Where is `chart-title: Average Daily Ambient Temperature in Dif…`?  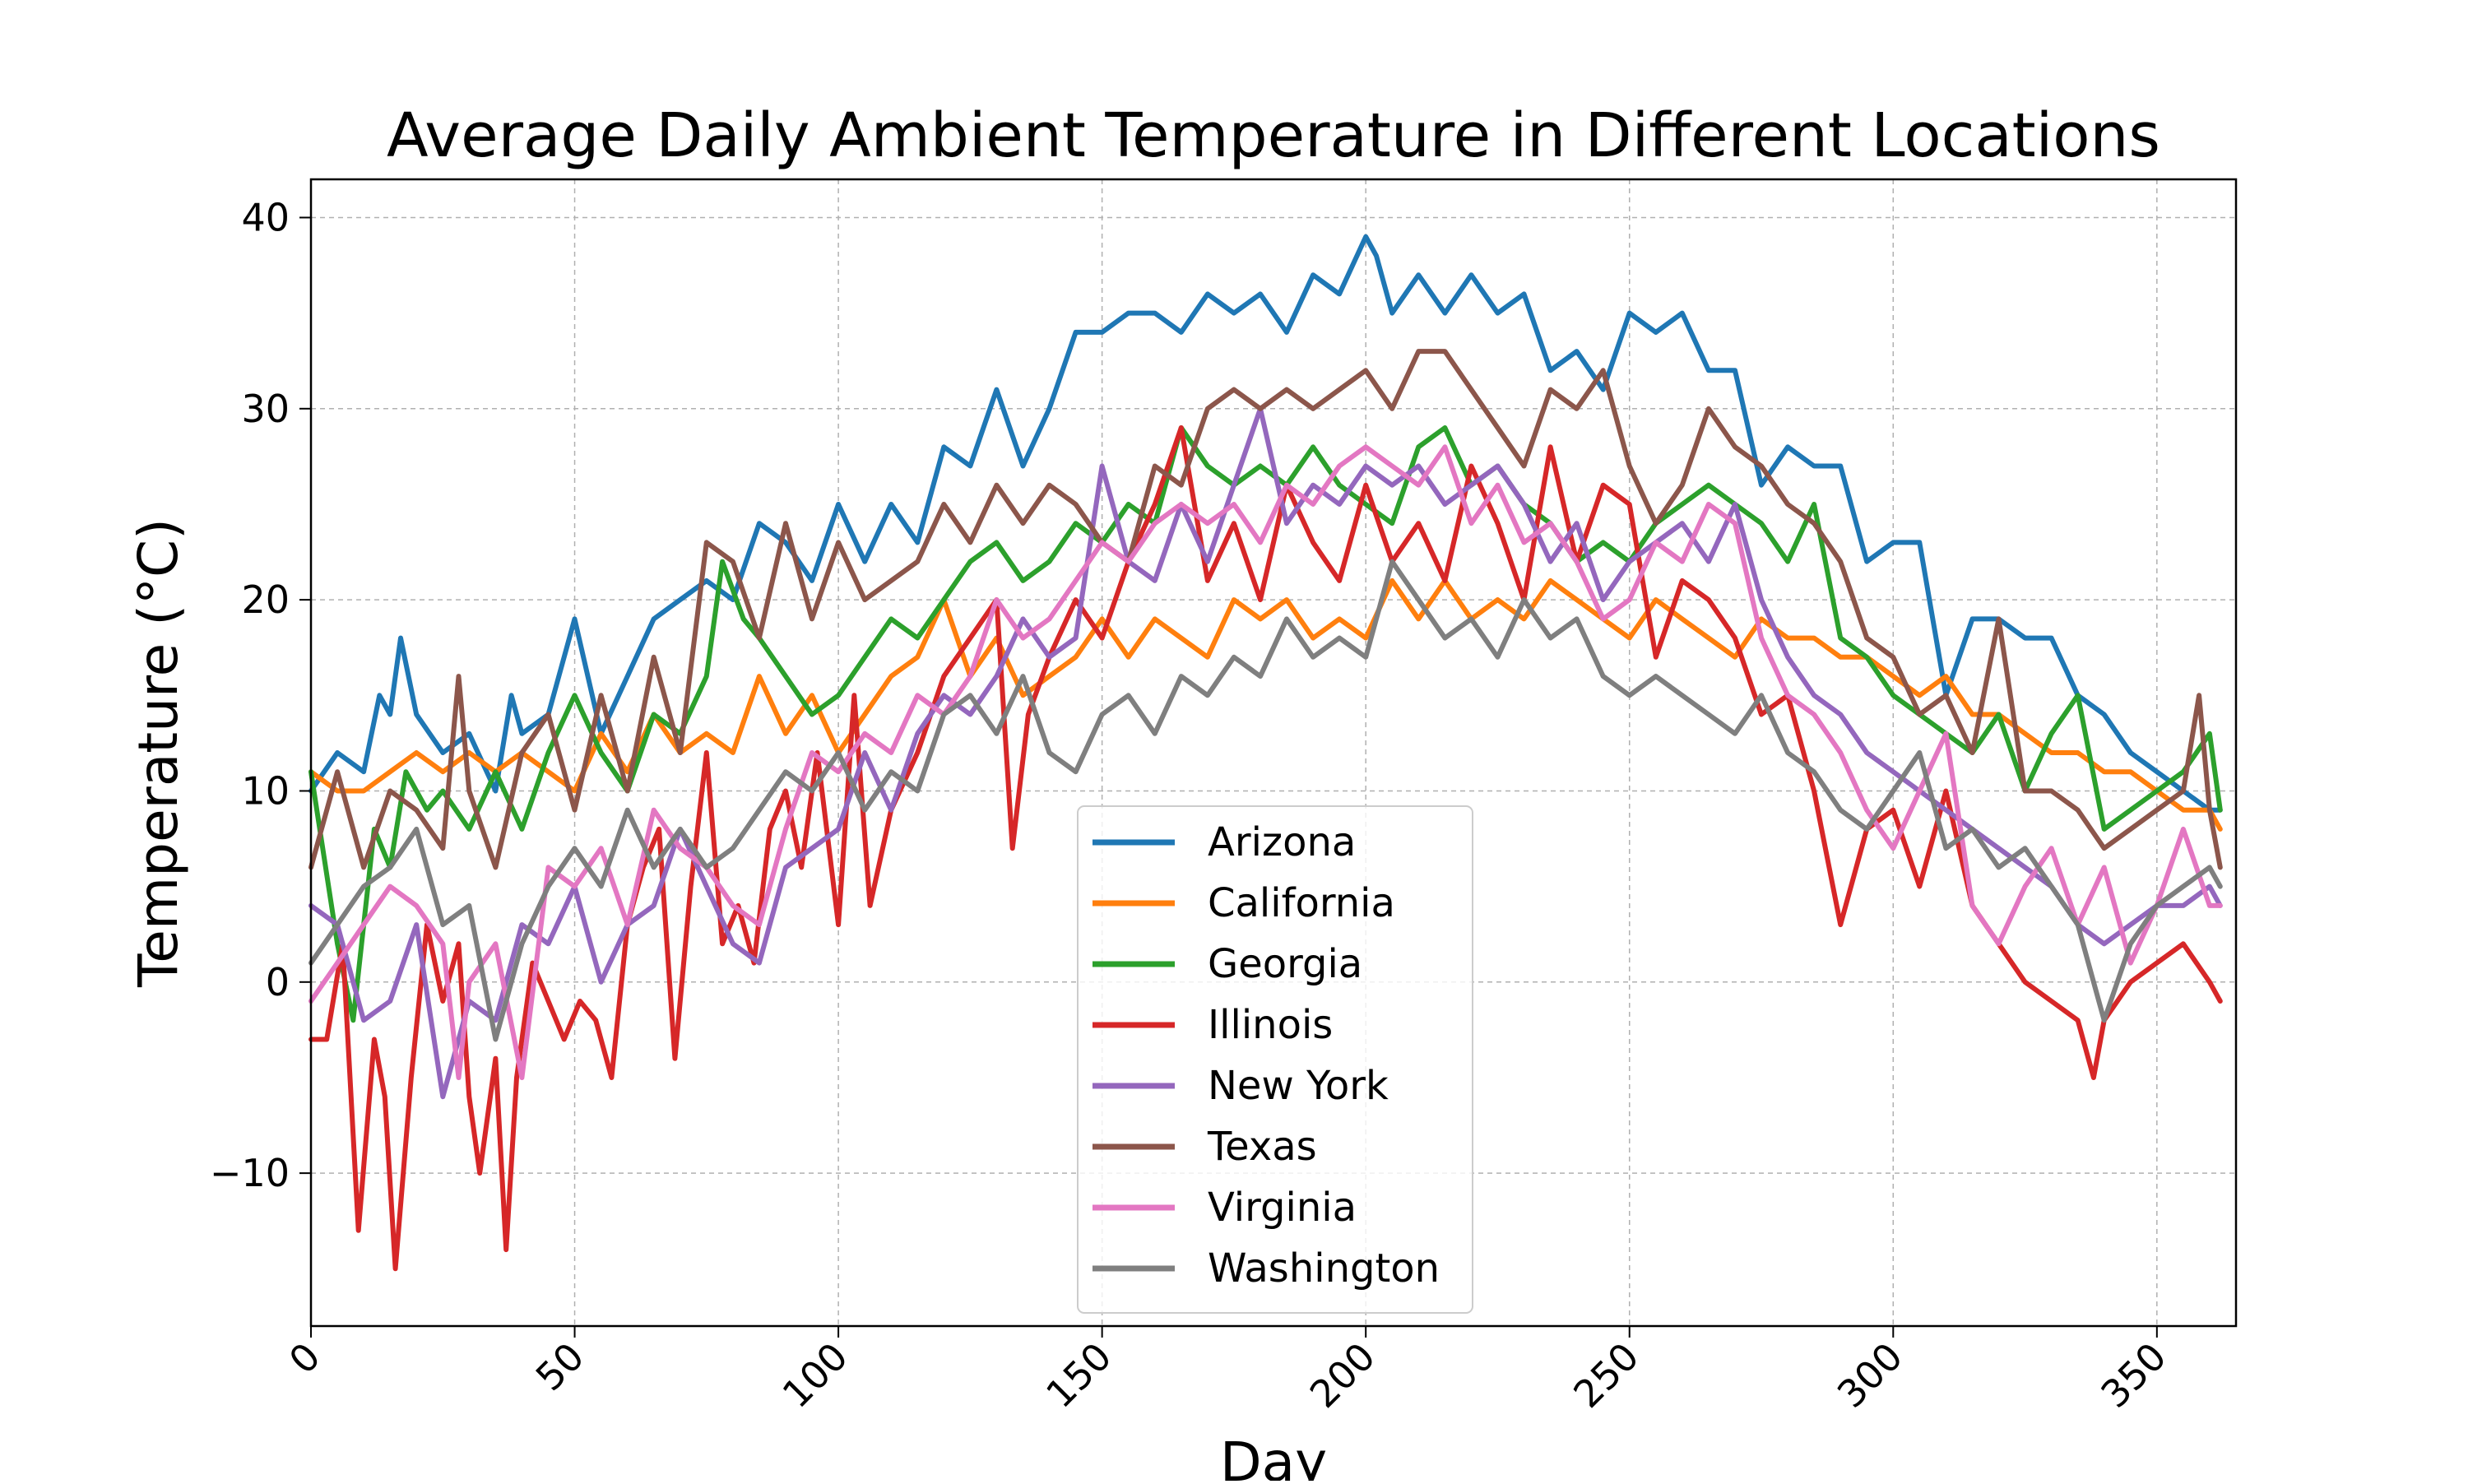
chart-title: Average Daily Ambient Temperature in Dif… is located at coordinates (1273, 135).